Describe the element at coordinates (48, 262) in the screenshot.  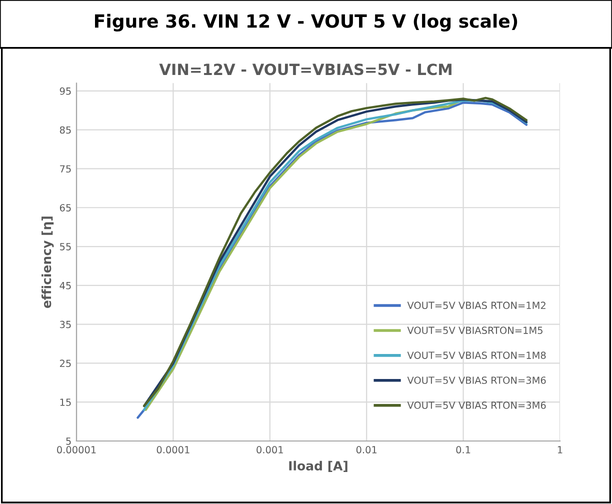
I see `y-axis-title: efficiency [η]` at that location.